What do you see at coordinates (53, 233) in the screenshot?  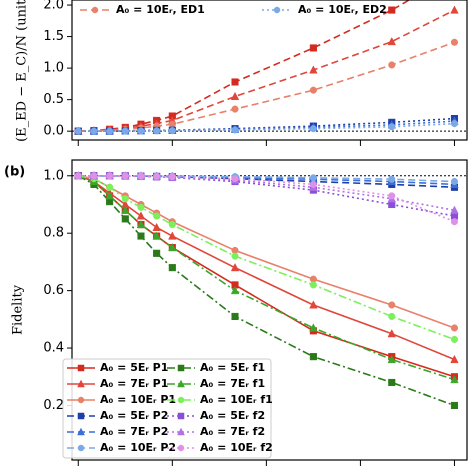 I see `y-tick-label: 0.8` at bounding box center [53, 233].